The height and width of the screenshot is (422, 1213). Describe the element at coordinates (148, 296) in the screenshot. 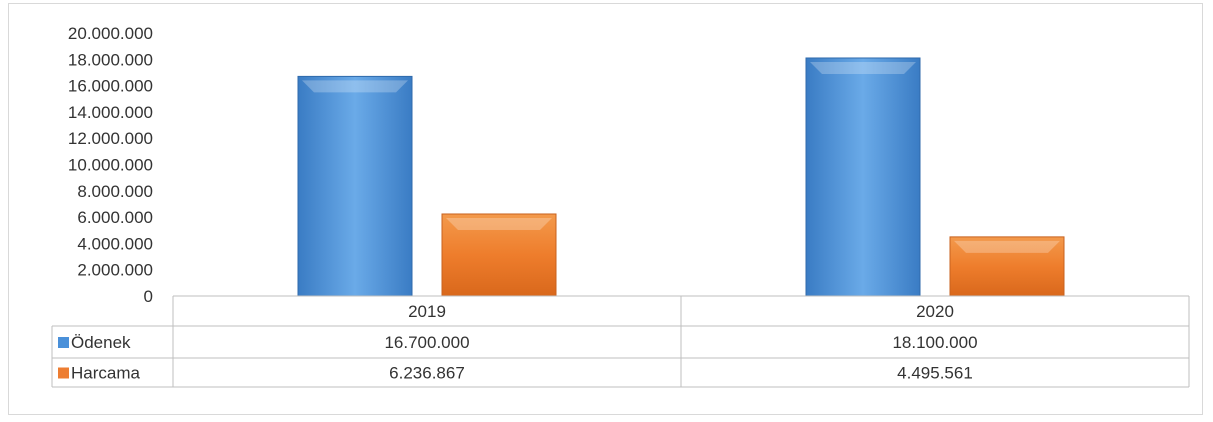

I see `y-tick-label: 0` at that location.